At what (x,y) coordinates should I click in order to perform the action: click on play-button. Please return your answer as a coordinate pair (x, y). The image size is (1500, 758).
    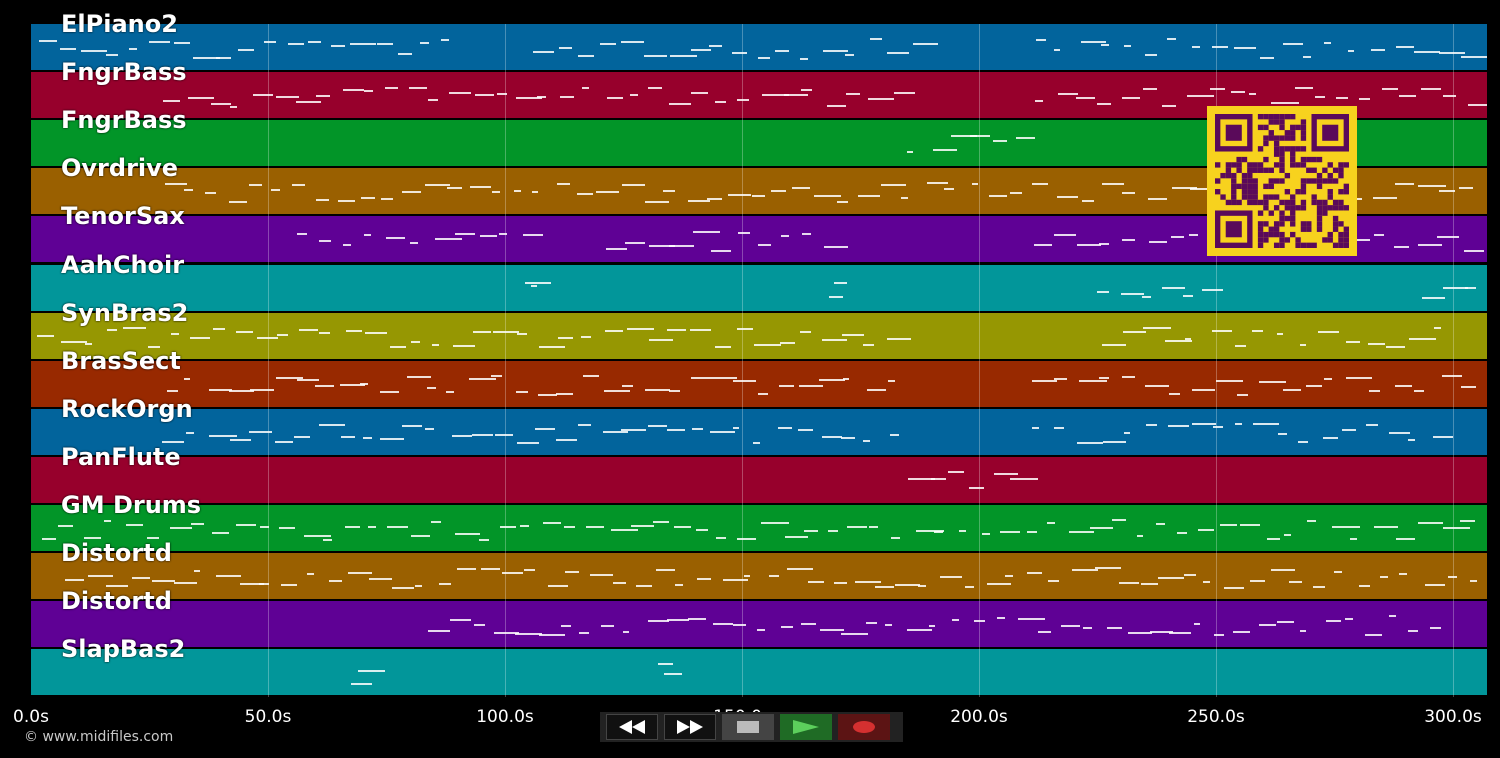
    Looking at the image, I should click on (806, 727).